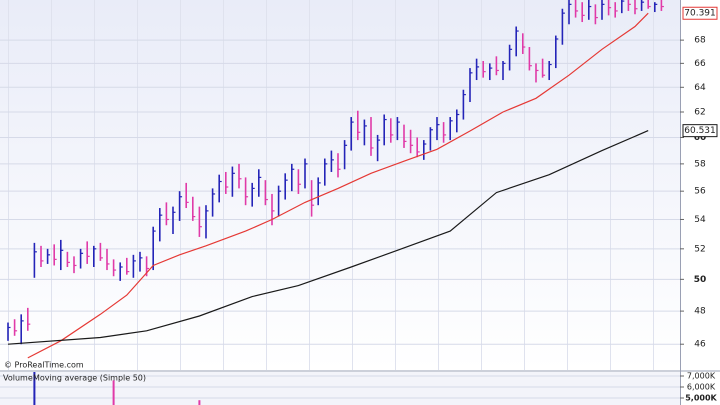 This screenshot has height=405, width=720. What do you see at coordinates (699, 112) in the screenshot?
I see `y-tick-label: 62` at bounding box center [699, 112].